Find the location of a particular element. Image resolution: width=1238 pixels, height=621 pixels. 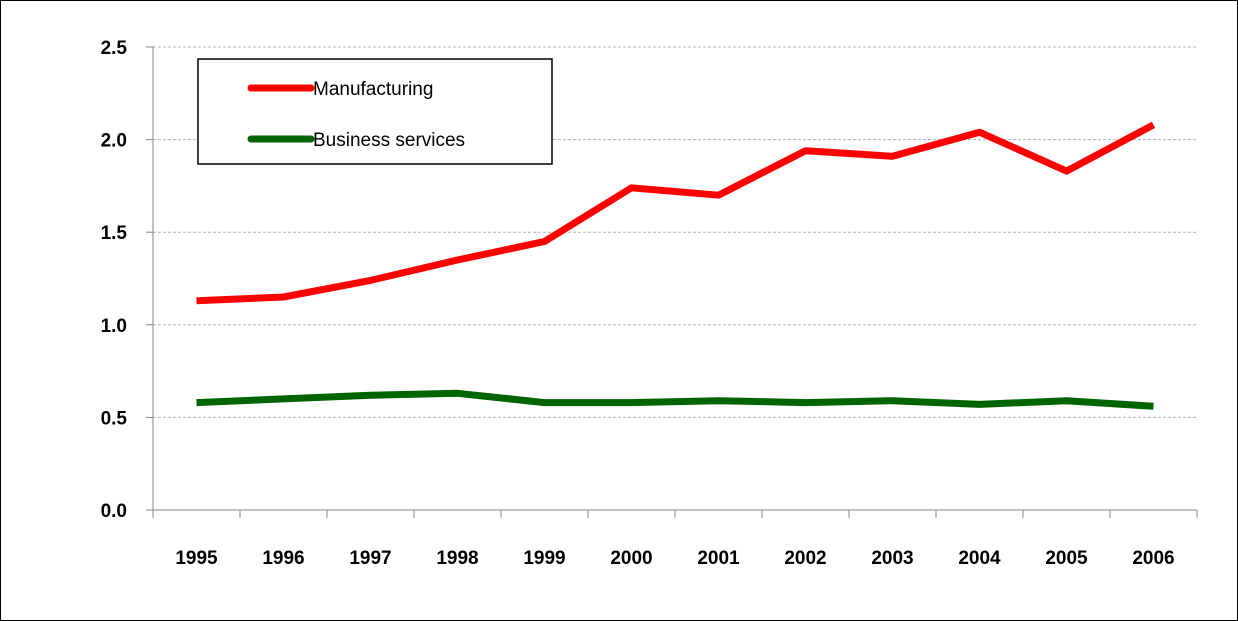

legend-box is located at coordinates (375, 111).